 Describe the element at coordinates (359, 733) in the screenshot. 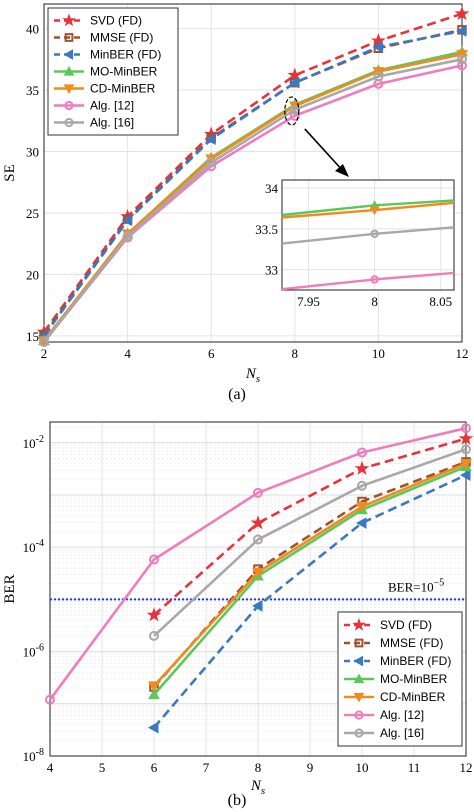

I see `legend-marker-alg16` at that location.